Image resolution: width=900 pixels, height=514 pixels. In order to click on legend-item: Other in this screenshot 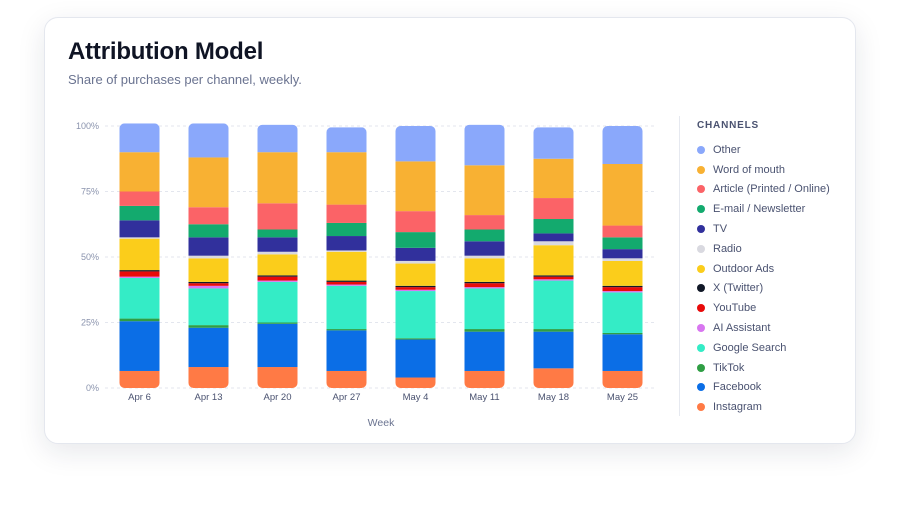, I will do `click(773, 150)`.